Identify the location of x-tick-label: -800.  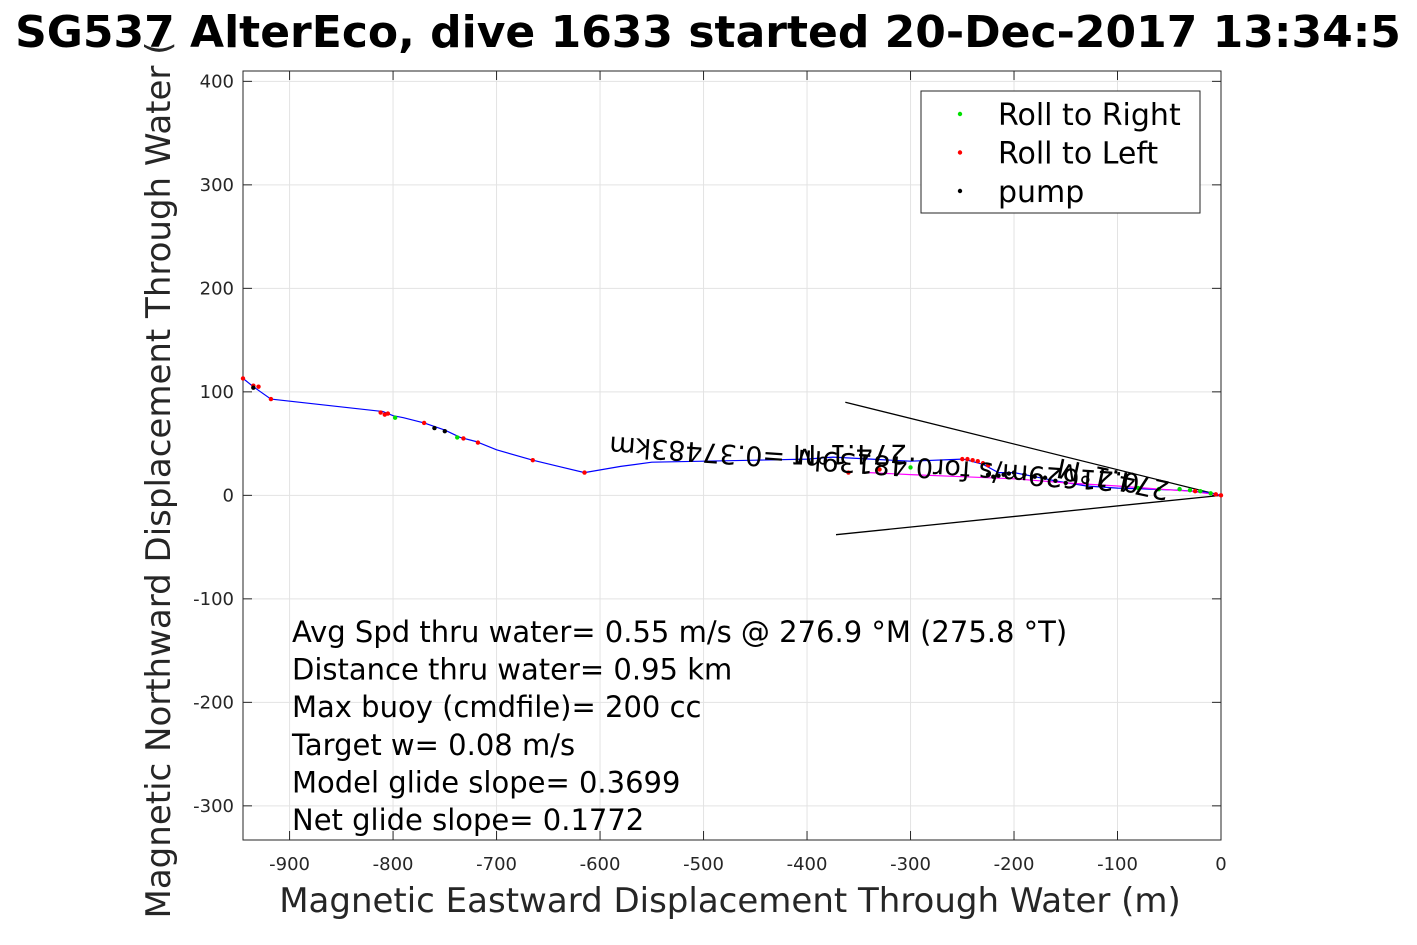
(393, 864).